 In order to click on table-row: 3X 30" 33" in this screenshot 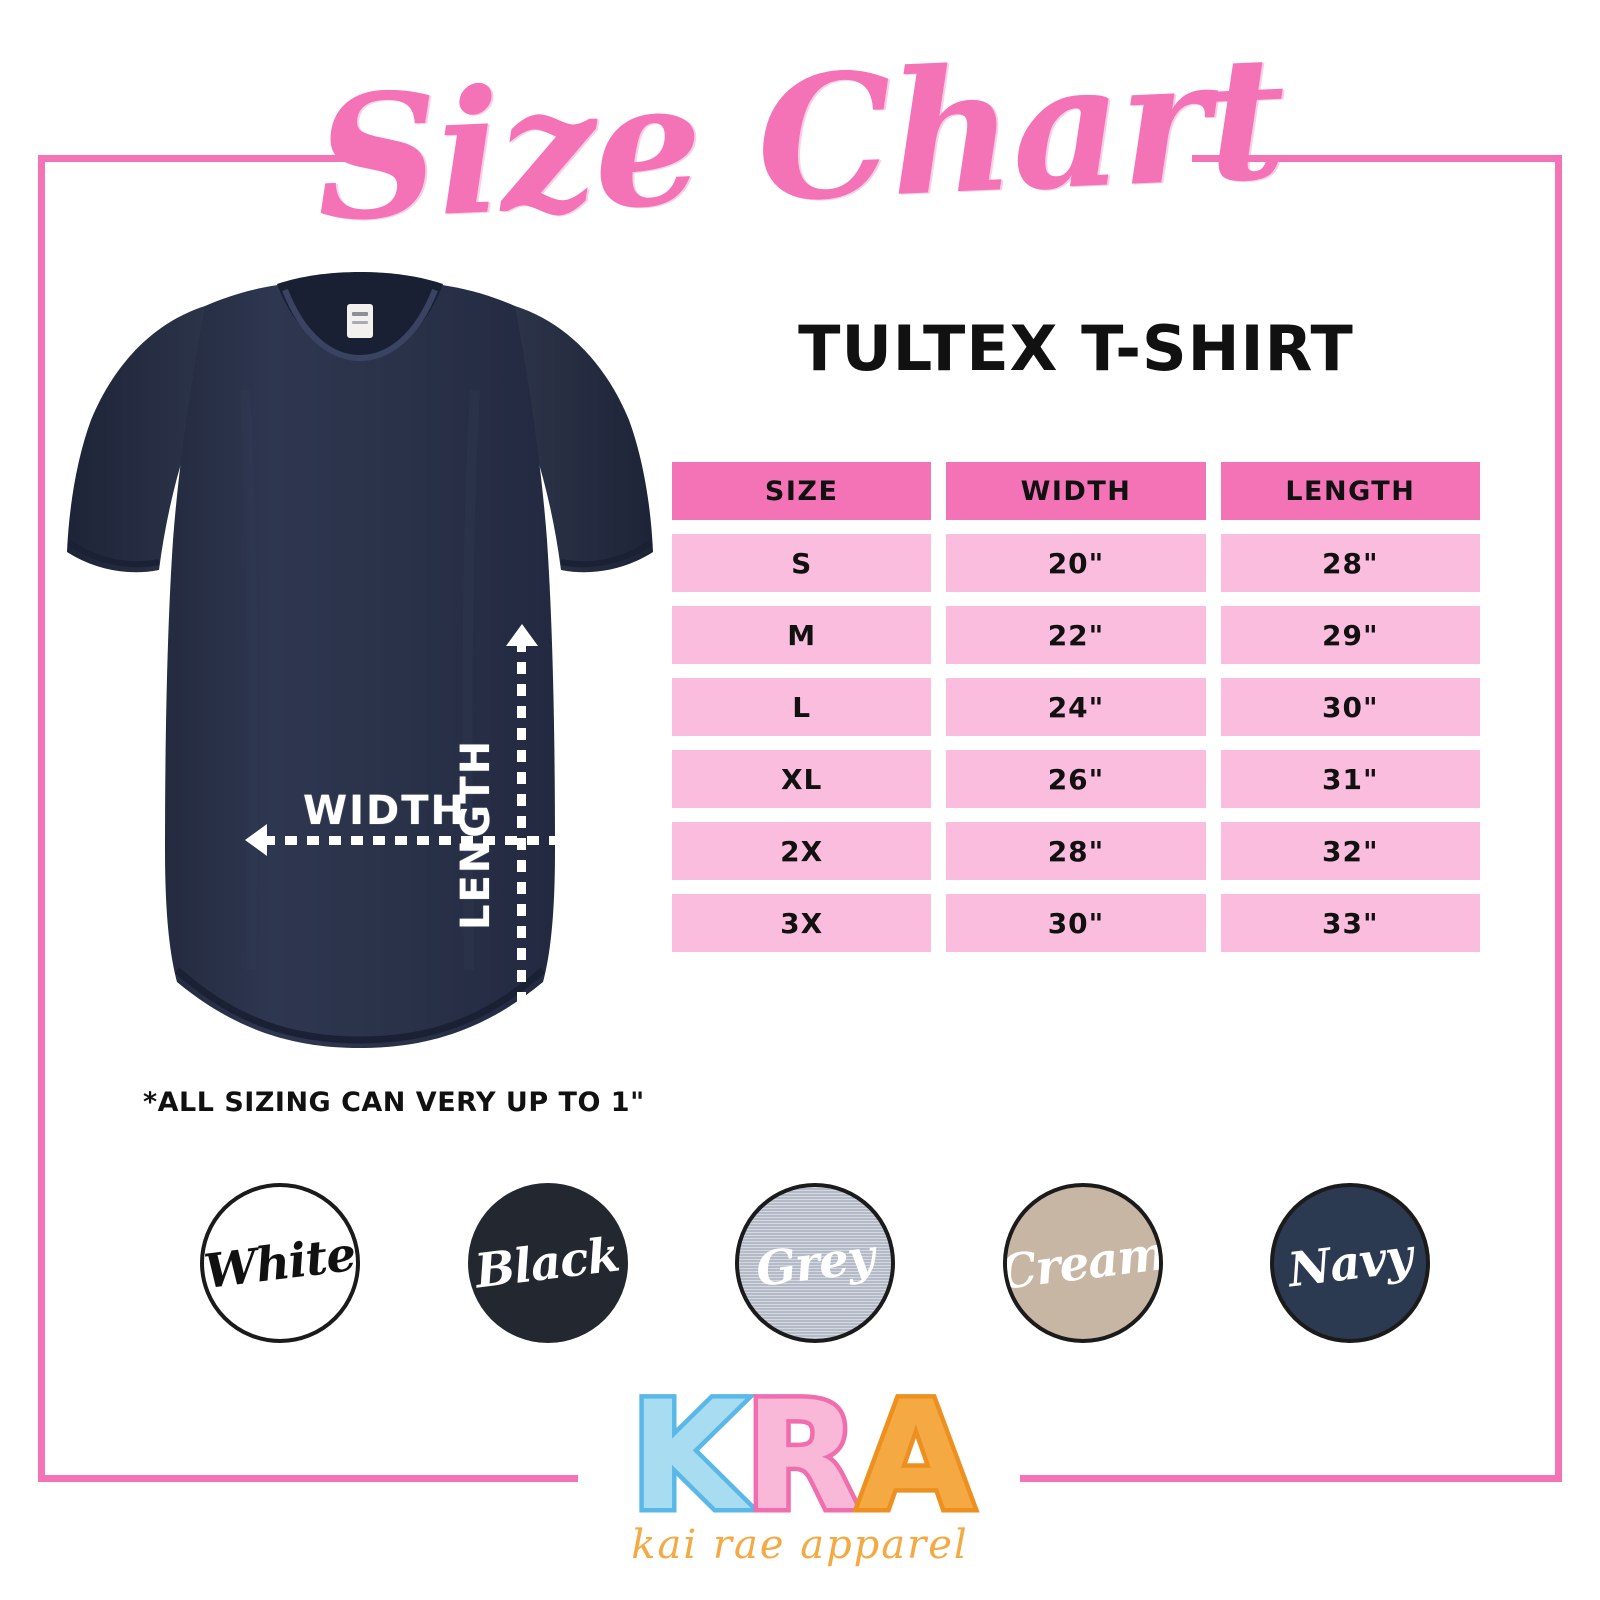, I will do `click(1076, 923)`.